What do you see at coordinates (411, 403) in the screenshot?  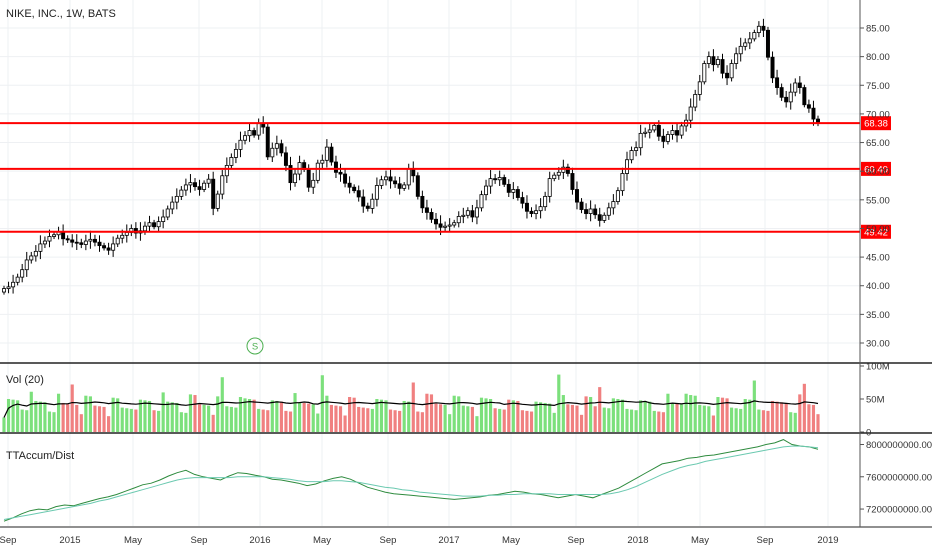 I see `volume-bars` at bounding box center [411, 403].